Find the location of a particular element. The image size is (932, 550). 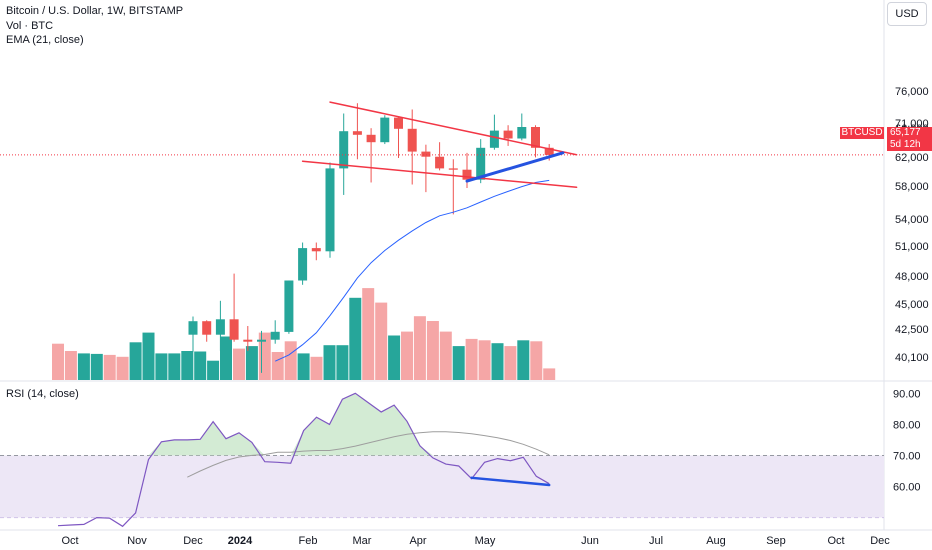

last-price-symbol: BTCUSD is located at coordinates (862, 133).